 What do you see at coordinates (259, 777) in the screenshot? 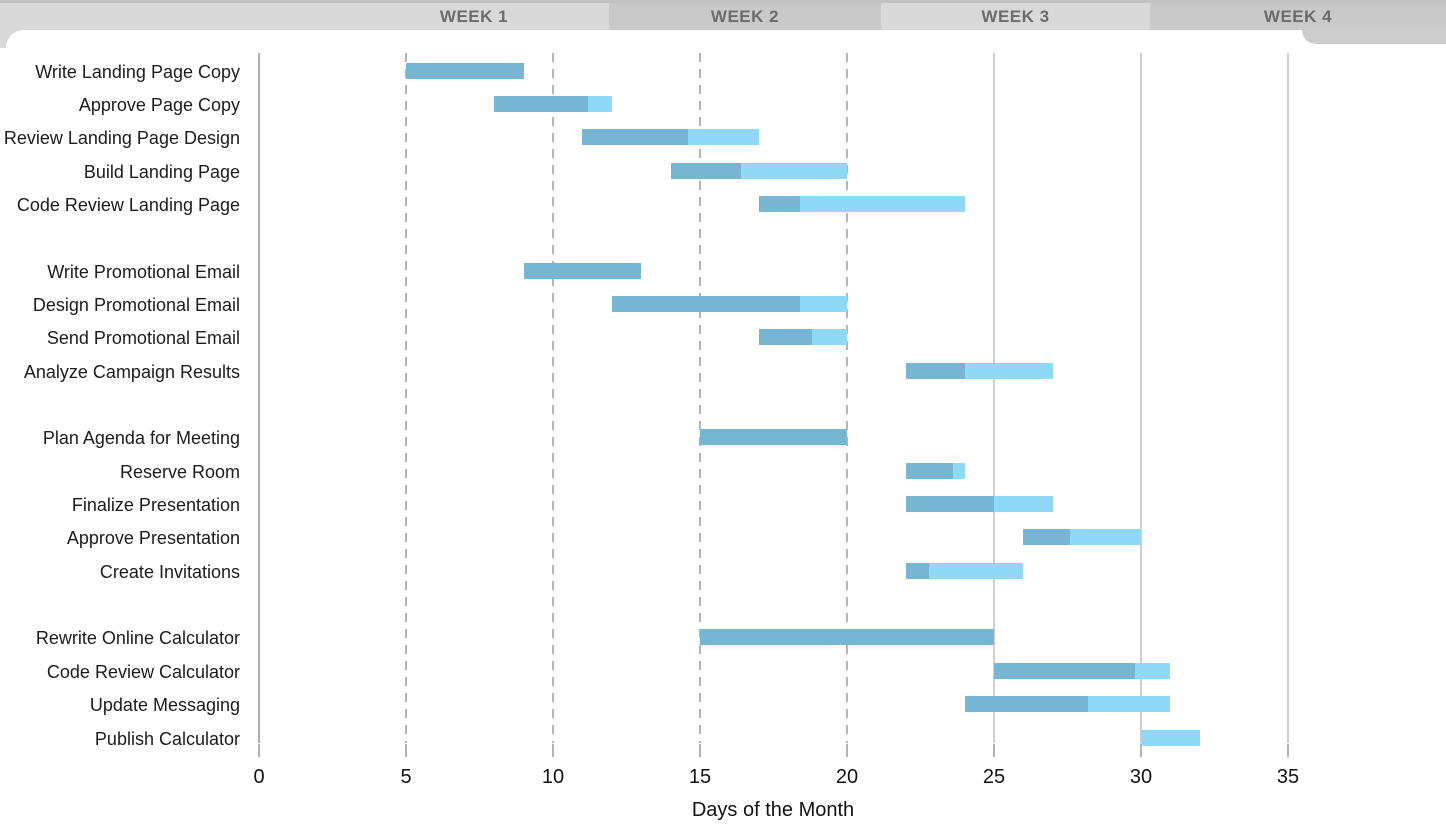
I see `x-axis-tick-label: 0` at bounding box center [259, 777].